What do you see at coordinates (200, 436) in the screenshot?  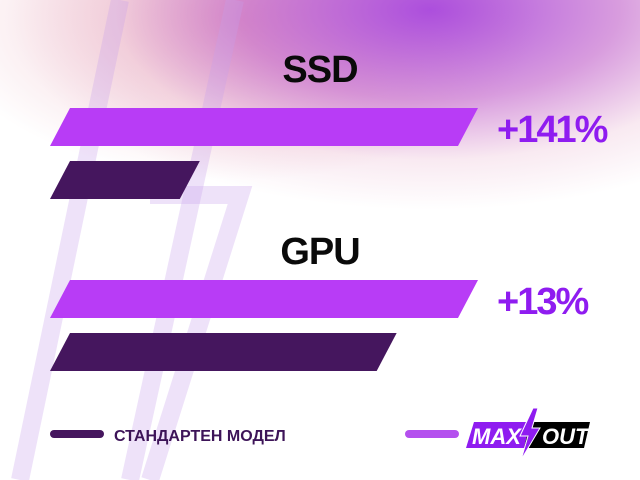 I see `legend-label-standard: СТАНДАРТЕН МОДЕЛ` at bounding box center [200, 436].